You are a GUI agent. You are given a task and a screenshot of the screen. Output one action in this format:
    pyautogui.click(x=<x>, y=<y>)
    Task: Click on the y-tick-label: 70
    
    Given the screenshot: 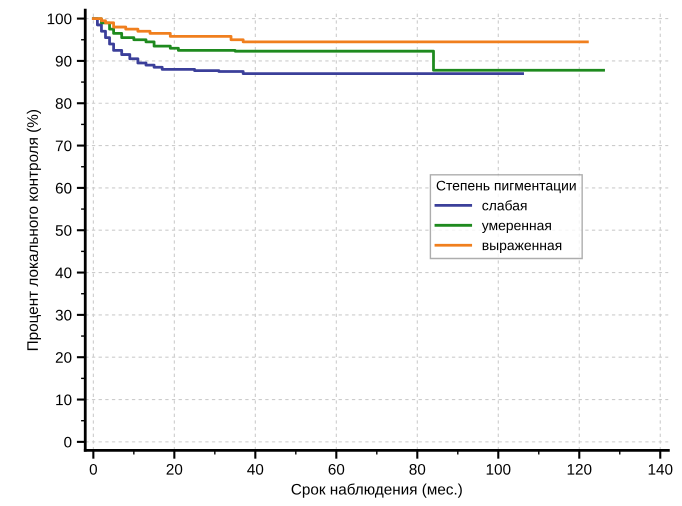 What is the action you would take?
    pyautogui.click(x=64, y=146)
    